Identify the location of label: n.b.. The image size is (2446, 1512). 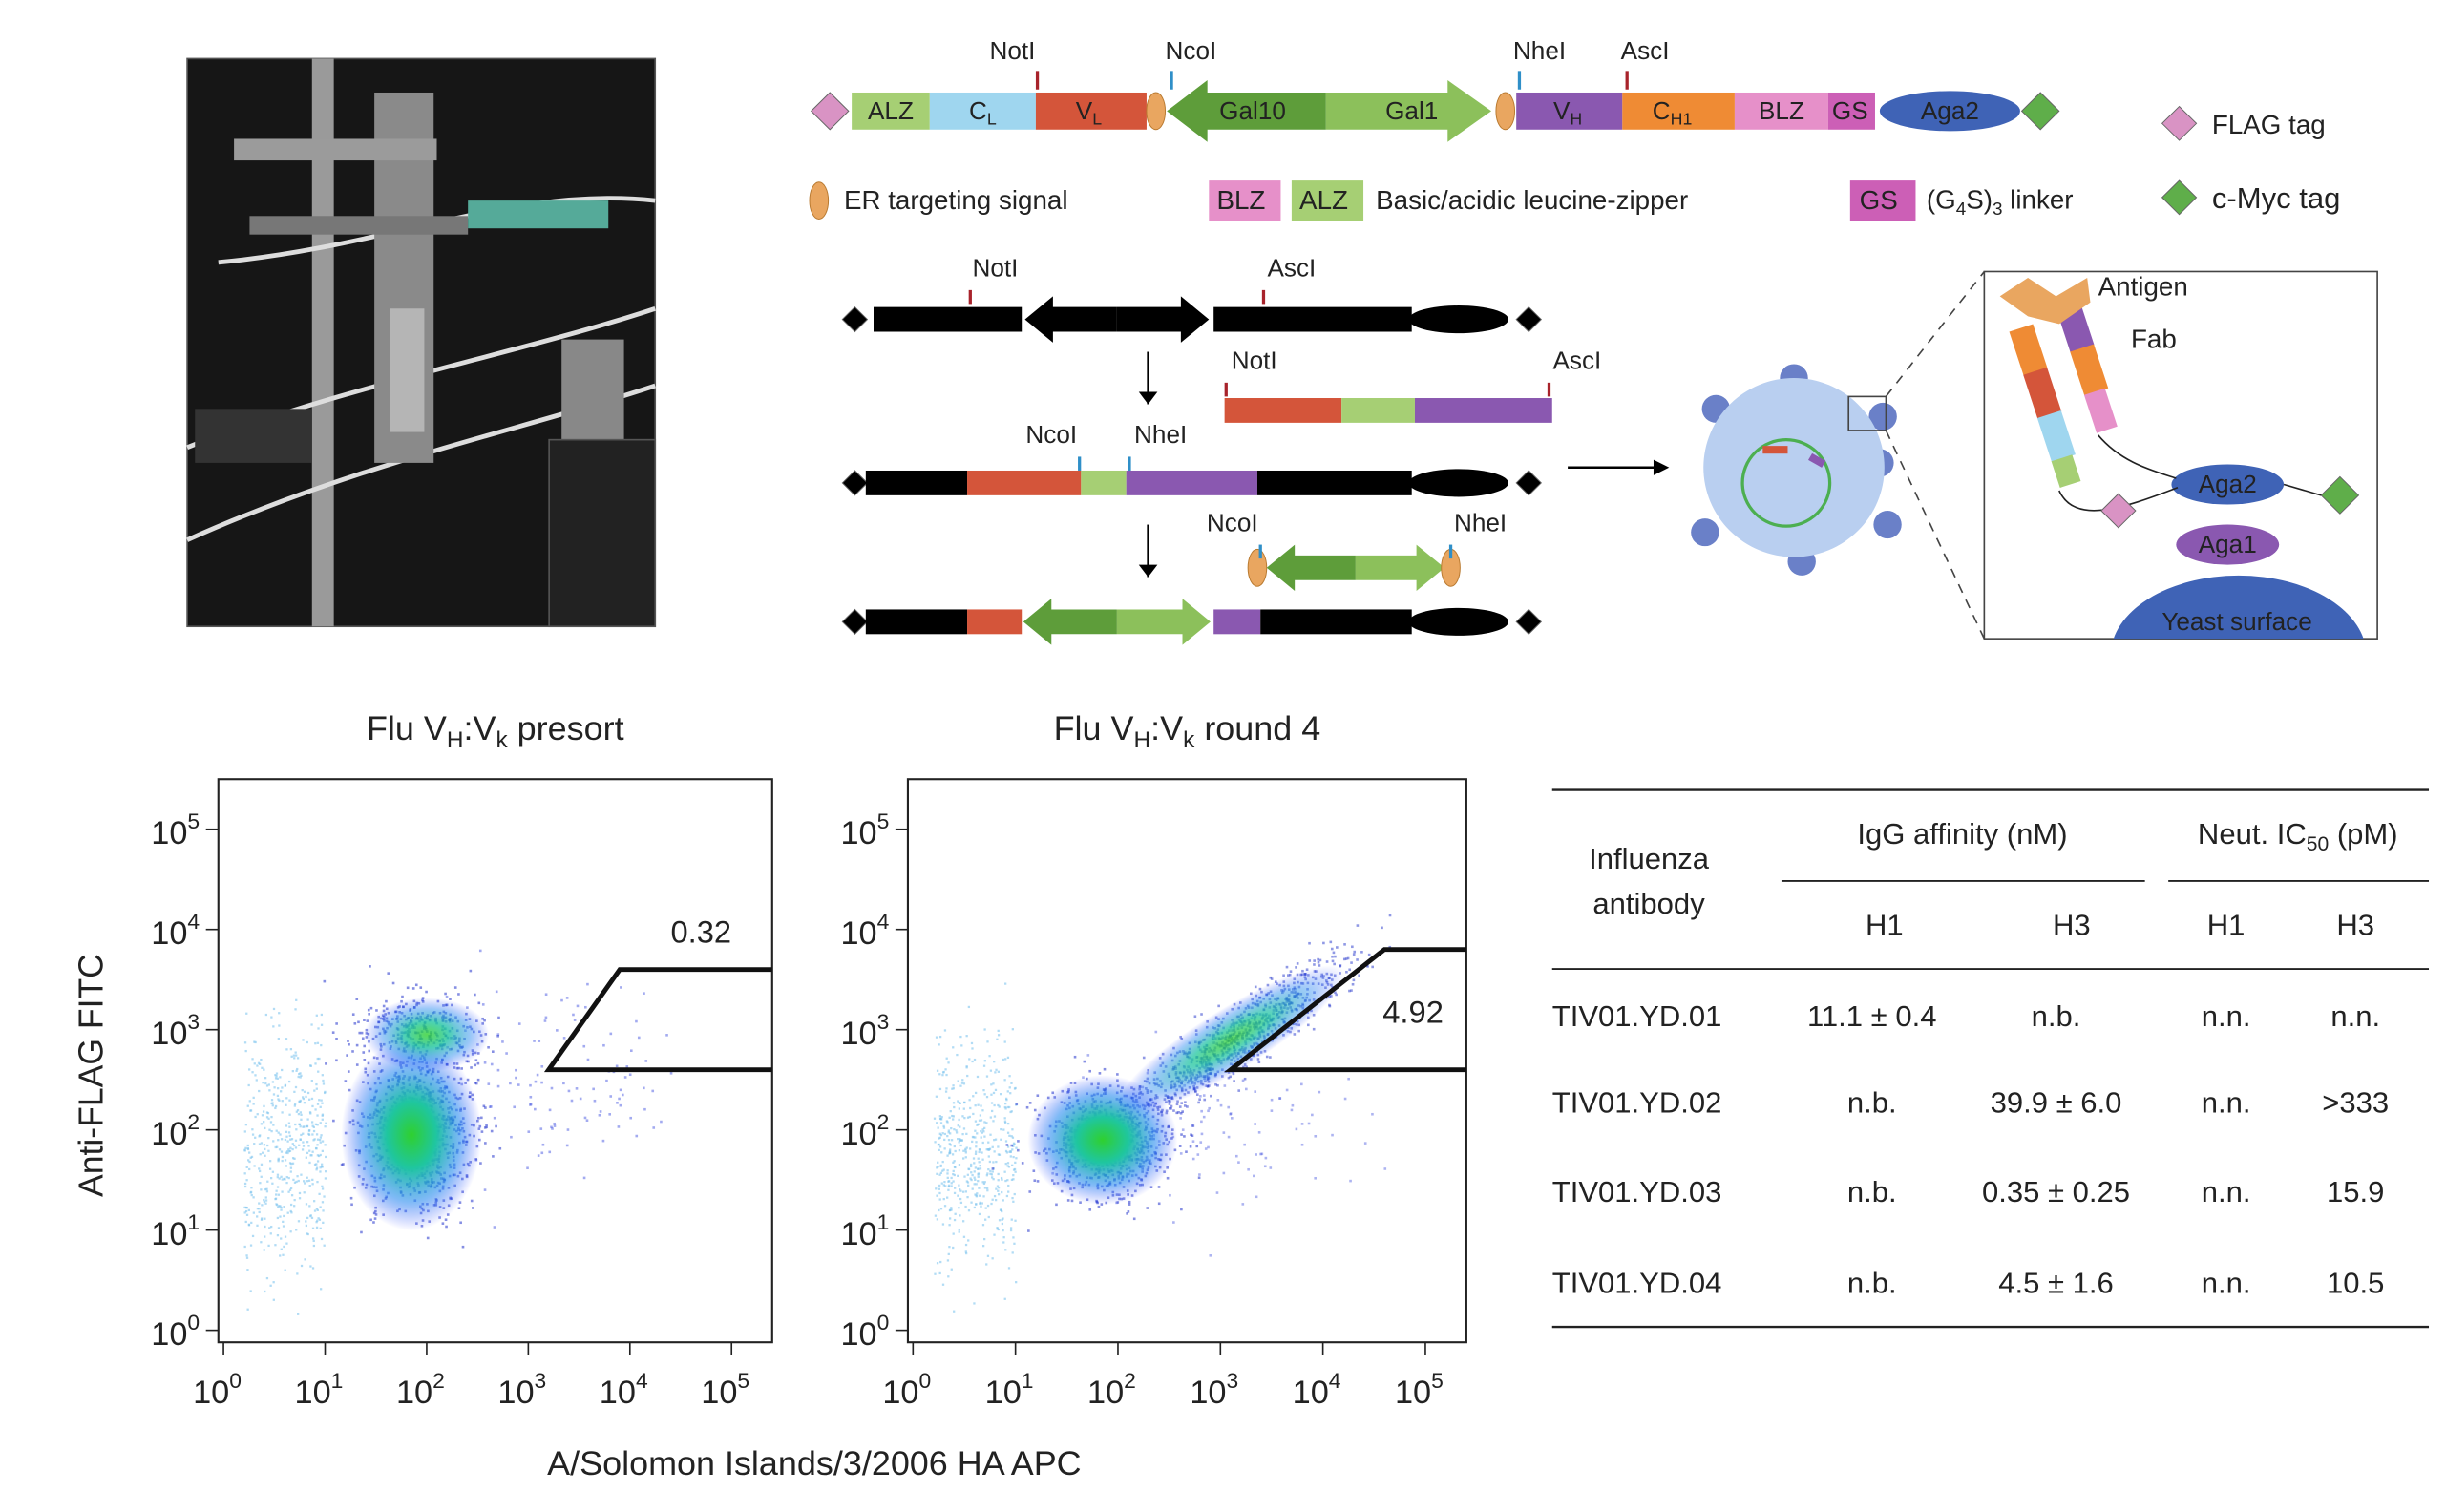
(1872, 1103).